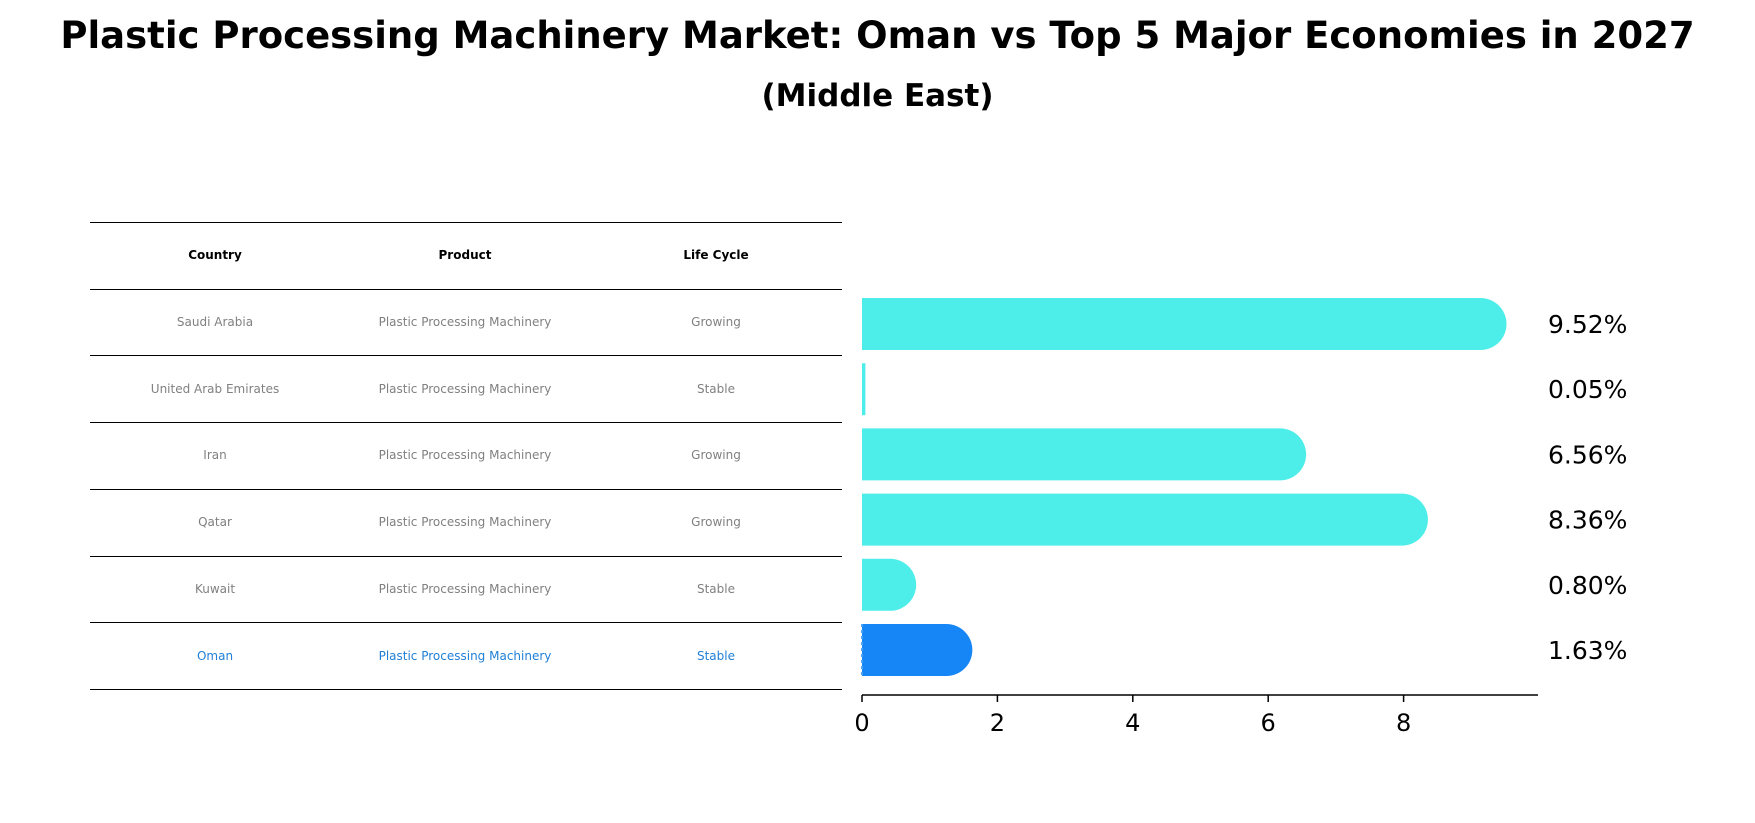 The width and height of the screenshot is (1755, 823). Describe the element at coordinates (1268, 723) in the screenshot. I see `x-tick-label: 6` at that location.